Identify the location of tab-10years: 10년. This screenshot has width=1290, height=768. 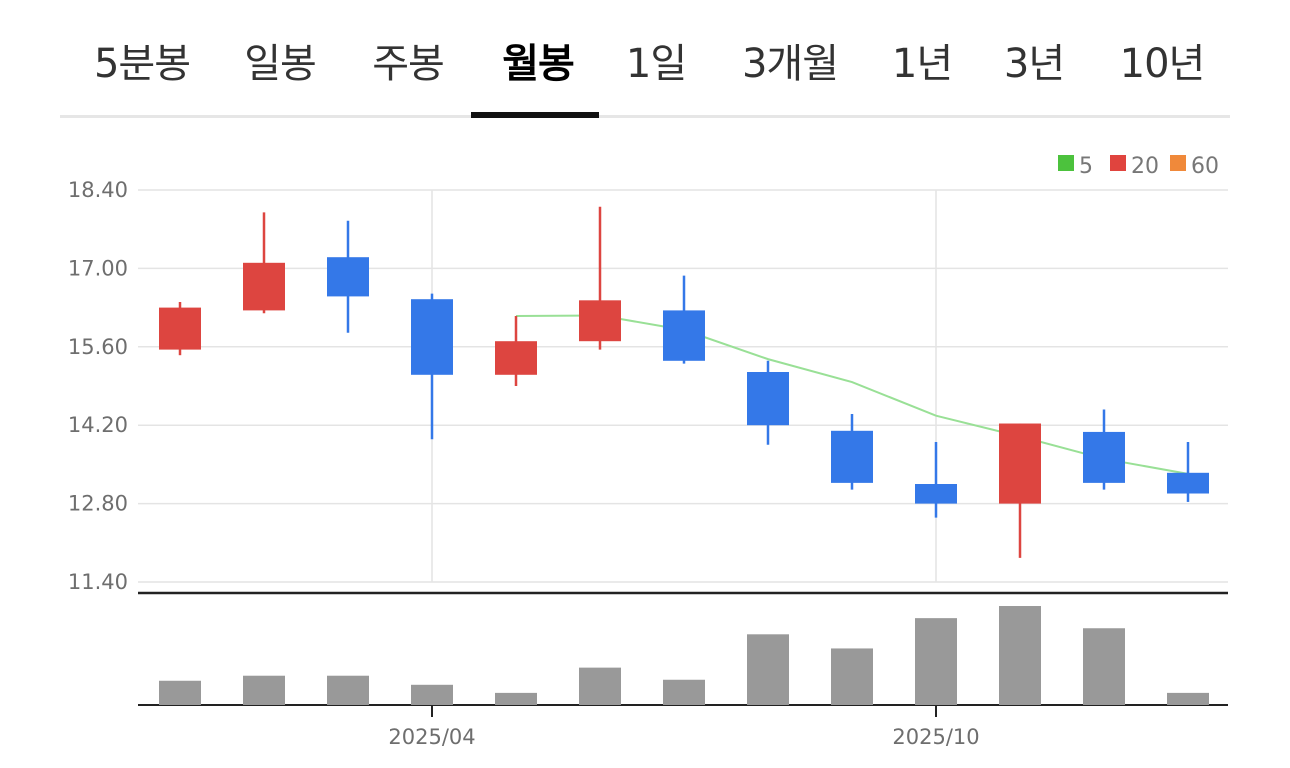
(1162, 64).